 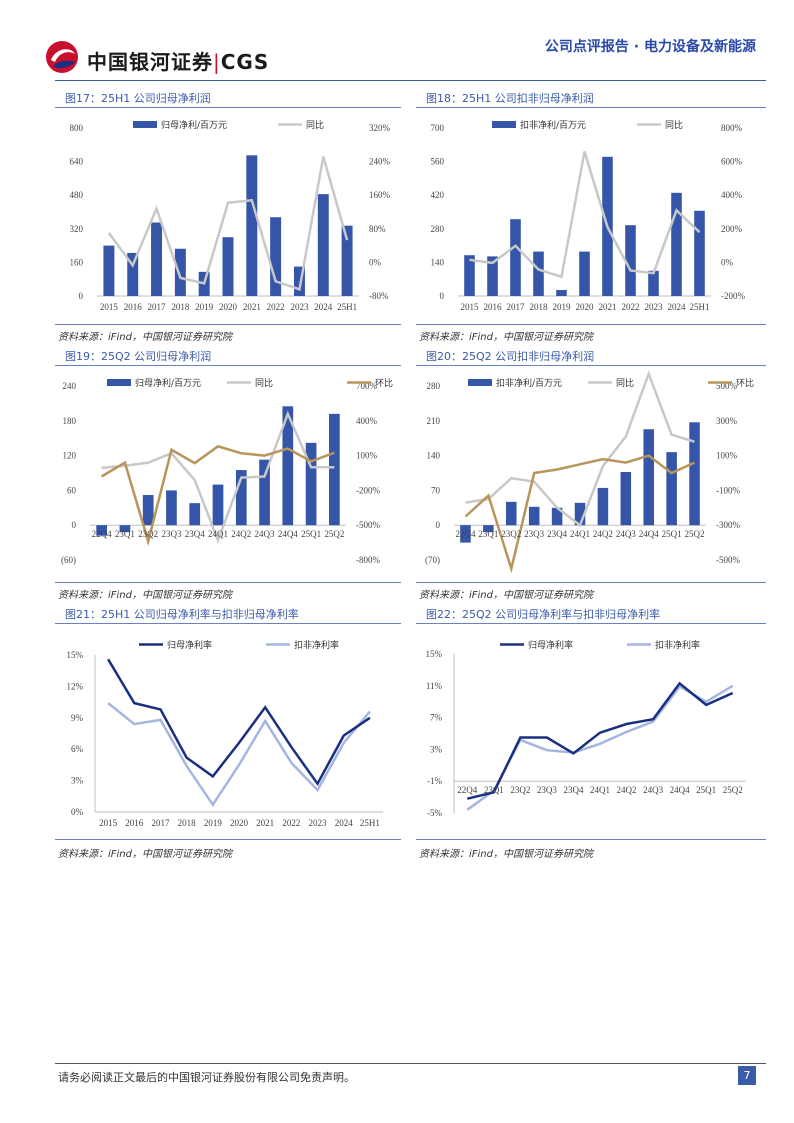 I want to click on y-tick-label: (60), so click(x=68, y=560).